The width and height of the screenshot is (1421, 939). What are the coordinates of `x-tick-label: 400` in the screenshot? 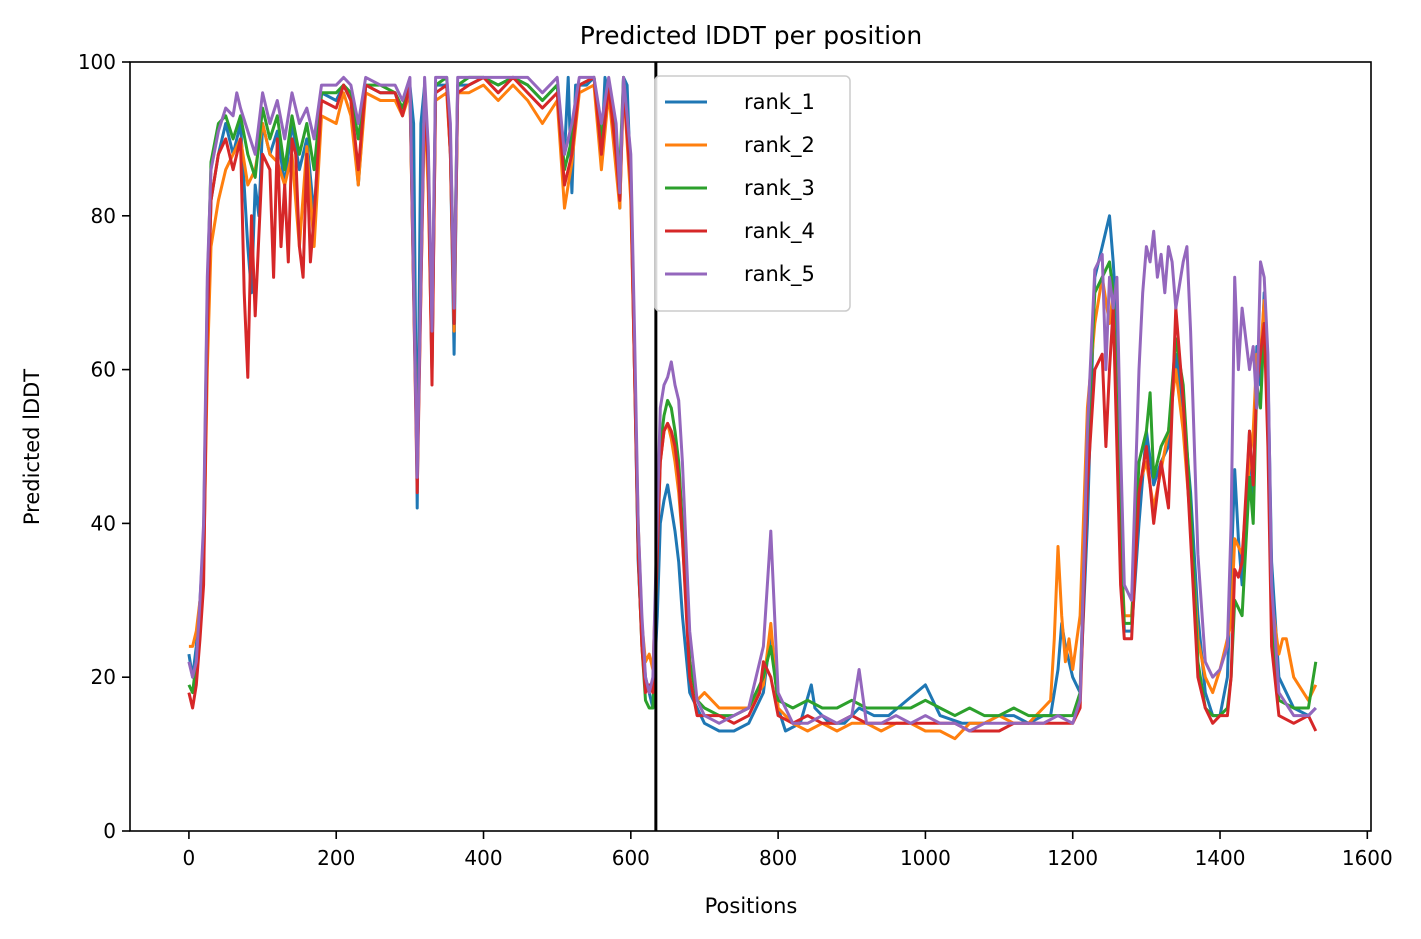 It's located at (483, 858).